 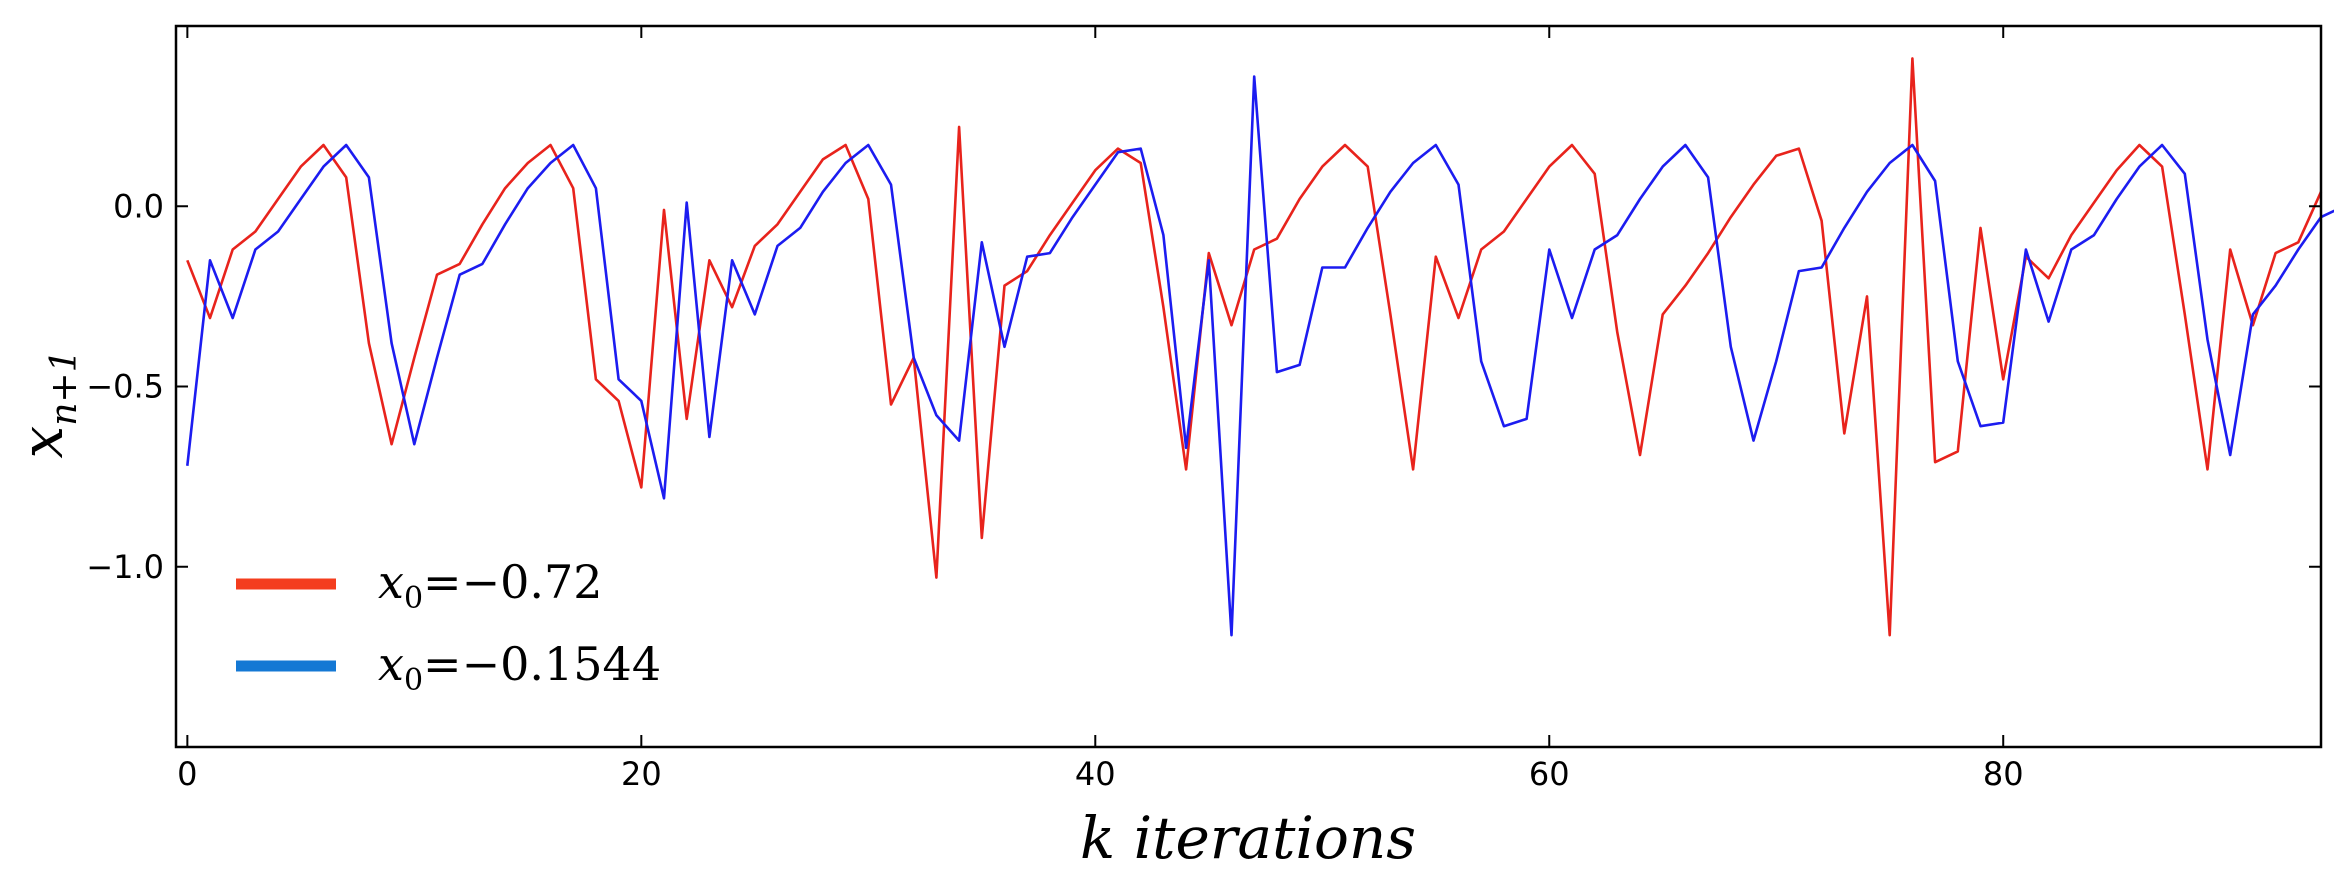 I want to click on x-tick-label: 80, so click(x=2003, y=774).